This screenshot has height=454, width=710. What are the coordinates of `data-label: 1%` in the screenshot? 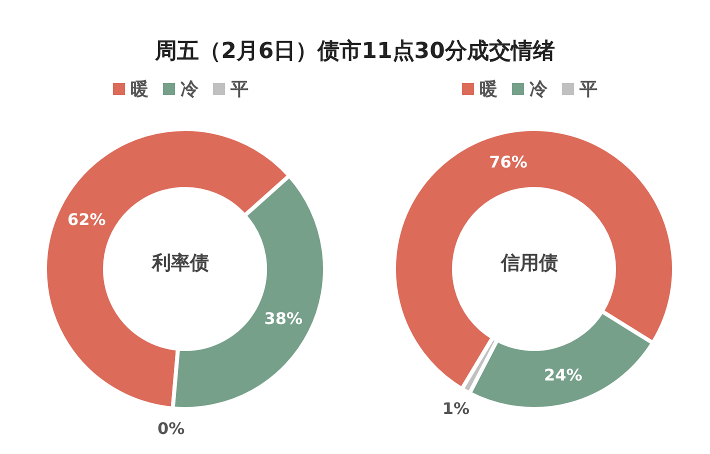 It's located at (456, 408).